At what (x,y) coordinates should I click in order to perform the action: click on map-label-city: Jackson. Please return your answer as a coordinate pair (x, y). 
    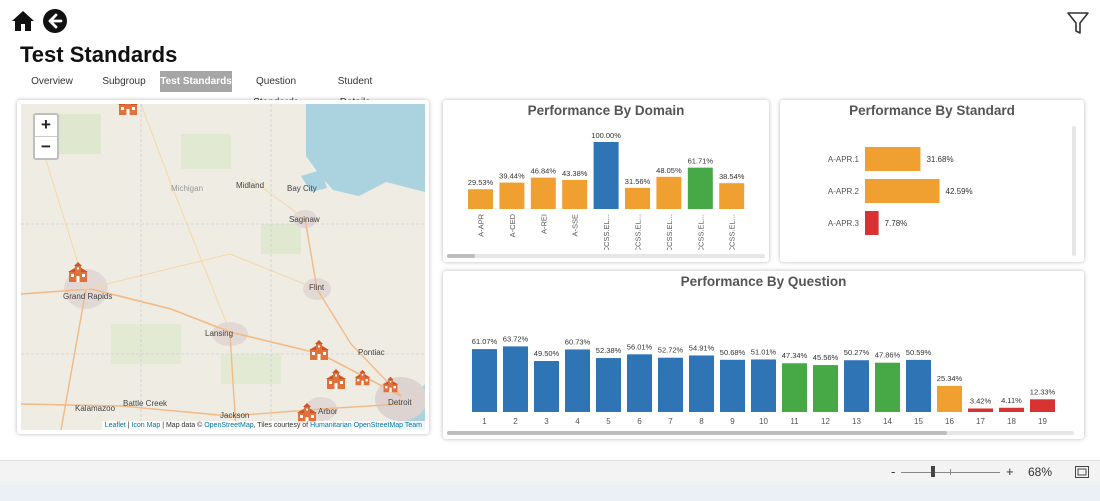
    Looking at the image, I should click on (235, 415).